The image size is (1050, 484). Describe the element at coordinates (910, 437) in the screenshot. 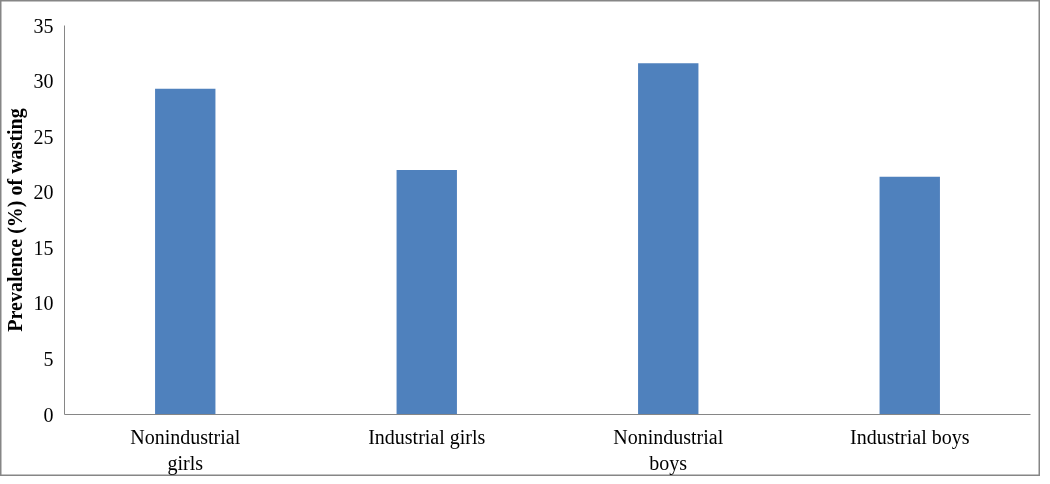

I see `x-tick-label: Industrial boys` at that location.